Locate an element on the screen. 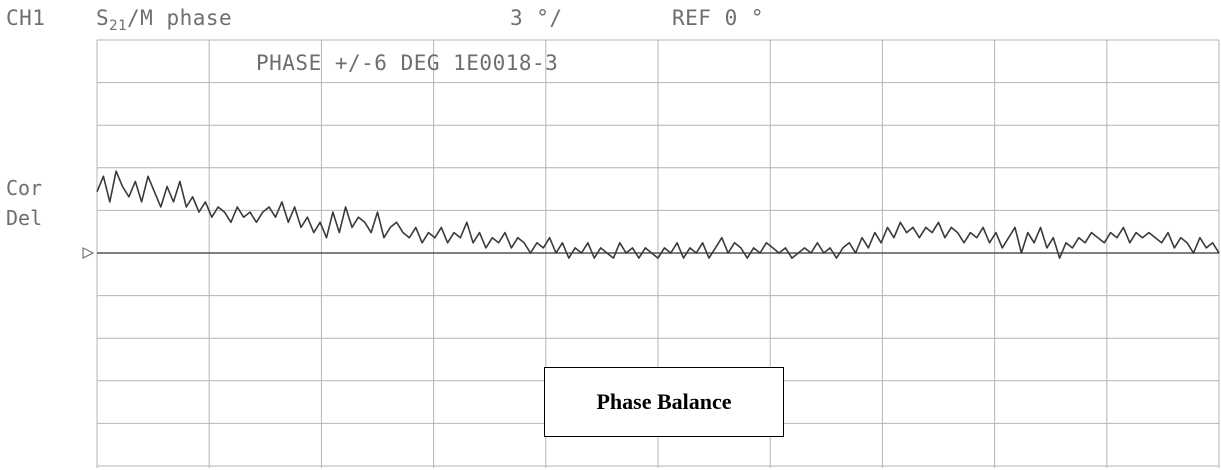  reference-label: REF 0 ° is located at coordinates (718, 18).